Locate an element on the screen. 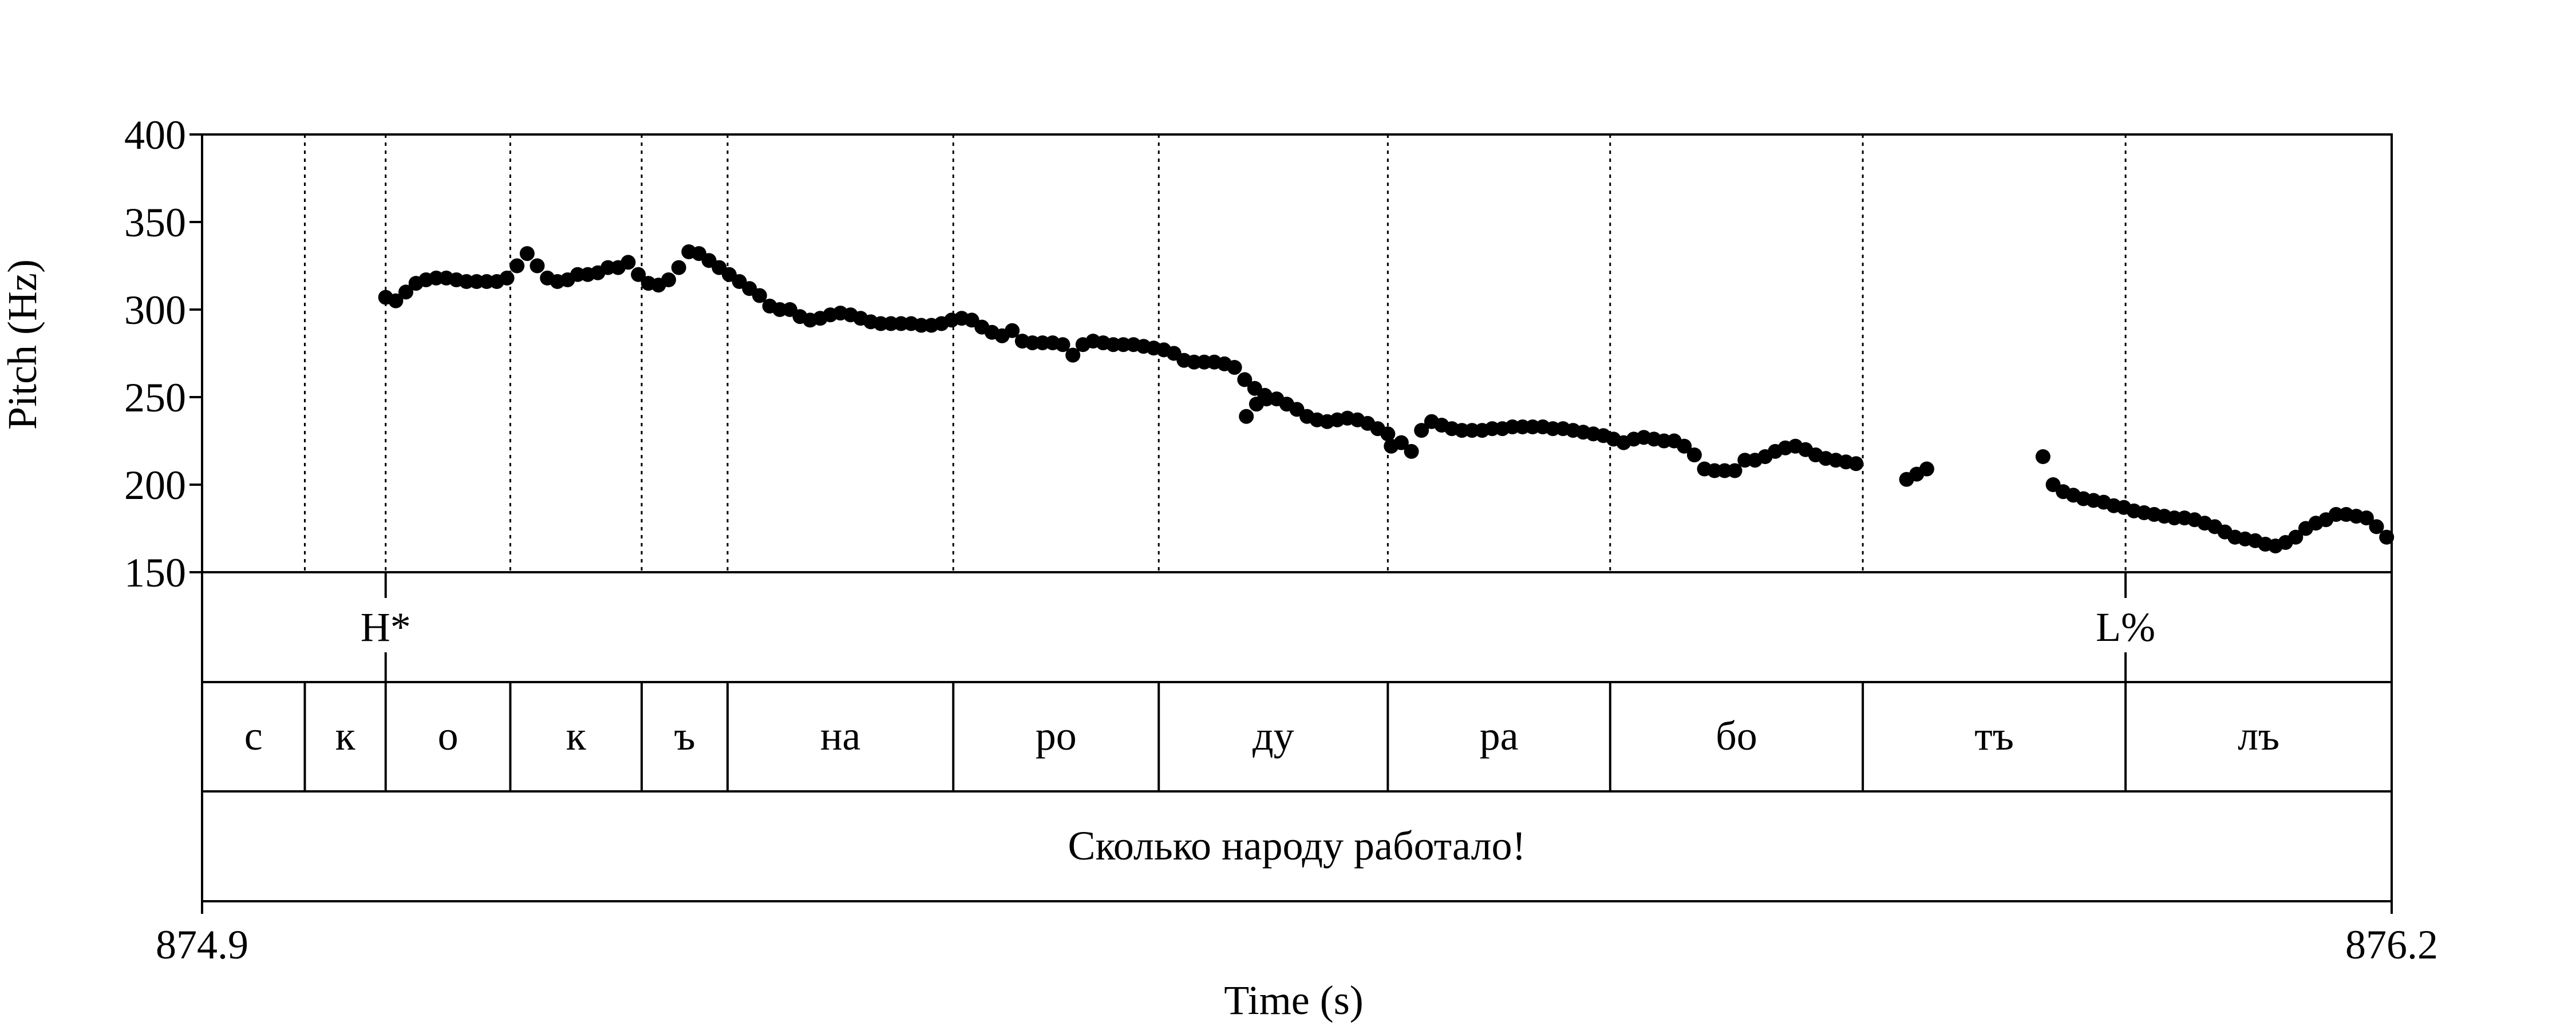  y-tick-label: 400 is located at coordinates (155, 135).